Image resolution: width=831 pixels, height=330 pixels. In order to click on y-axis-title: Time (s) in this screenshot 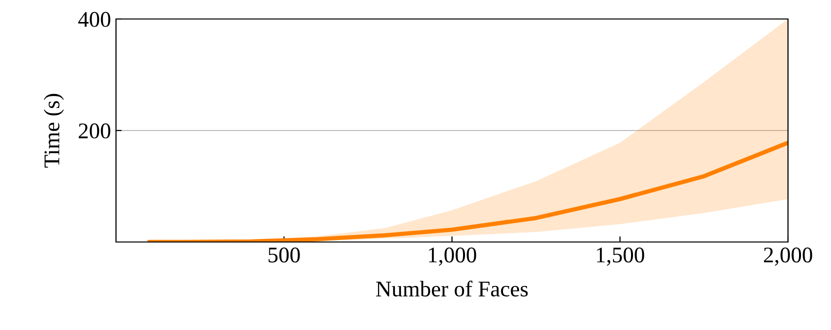, I will do `click(54, 131)`.